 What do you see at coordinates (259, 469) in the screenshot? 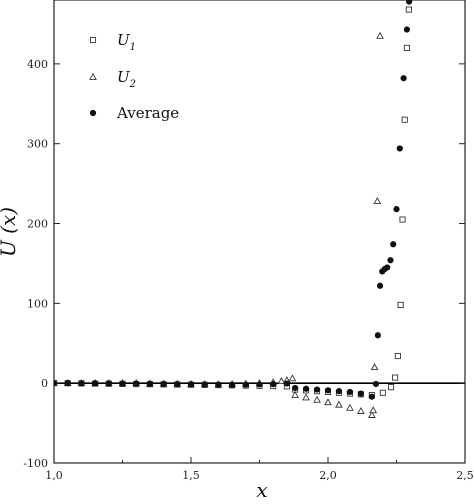
I see `x-axis-ticks: 1,0 1,5 2,0 2,5` at bounding box center [259, 469].